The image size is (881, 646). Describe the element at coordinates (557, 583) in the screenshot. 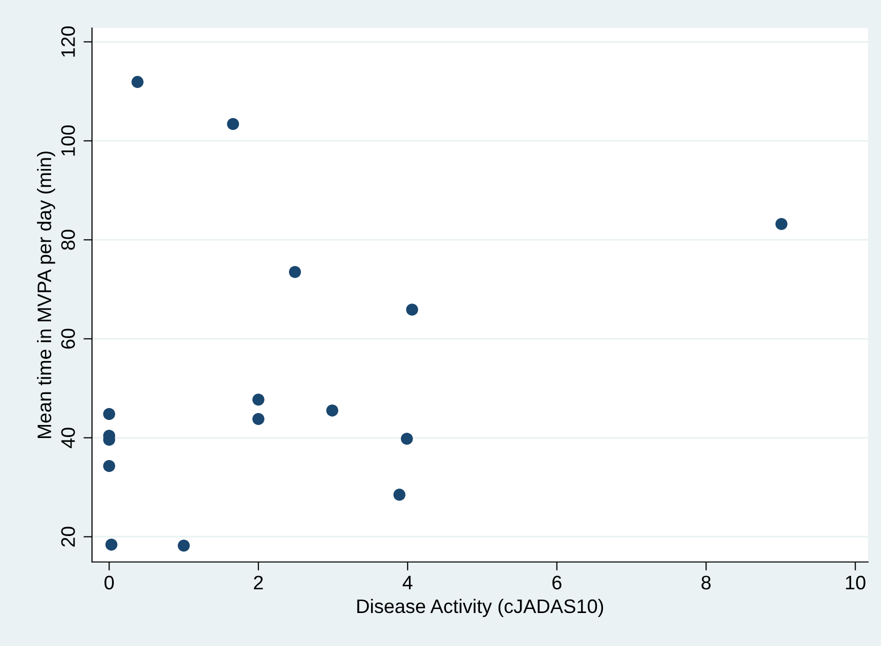

I see `x-tick-label: 6` at that location.